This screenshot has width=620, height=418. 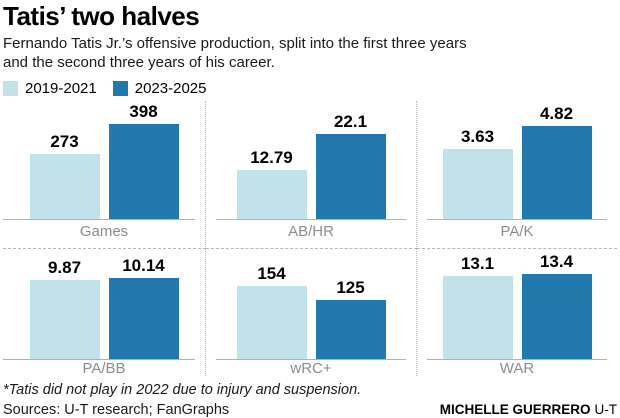 What do you see at coordinates (170, 88) in the screenshot?
I see `legend-label-2023-2025: 2023-2025` at bounding box center [170, 88].